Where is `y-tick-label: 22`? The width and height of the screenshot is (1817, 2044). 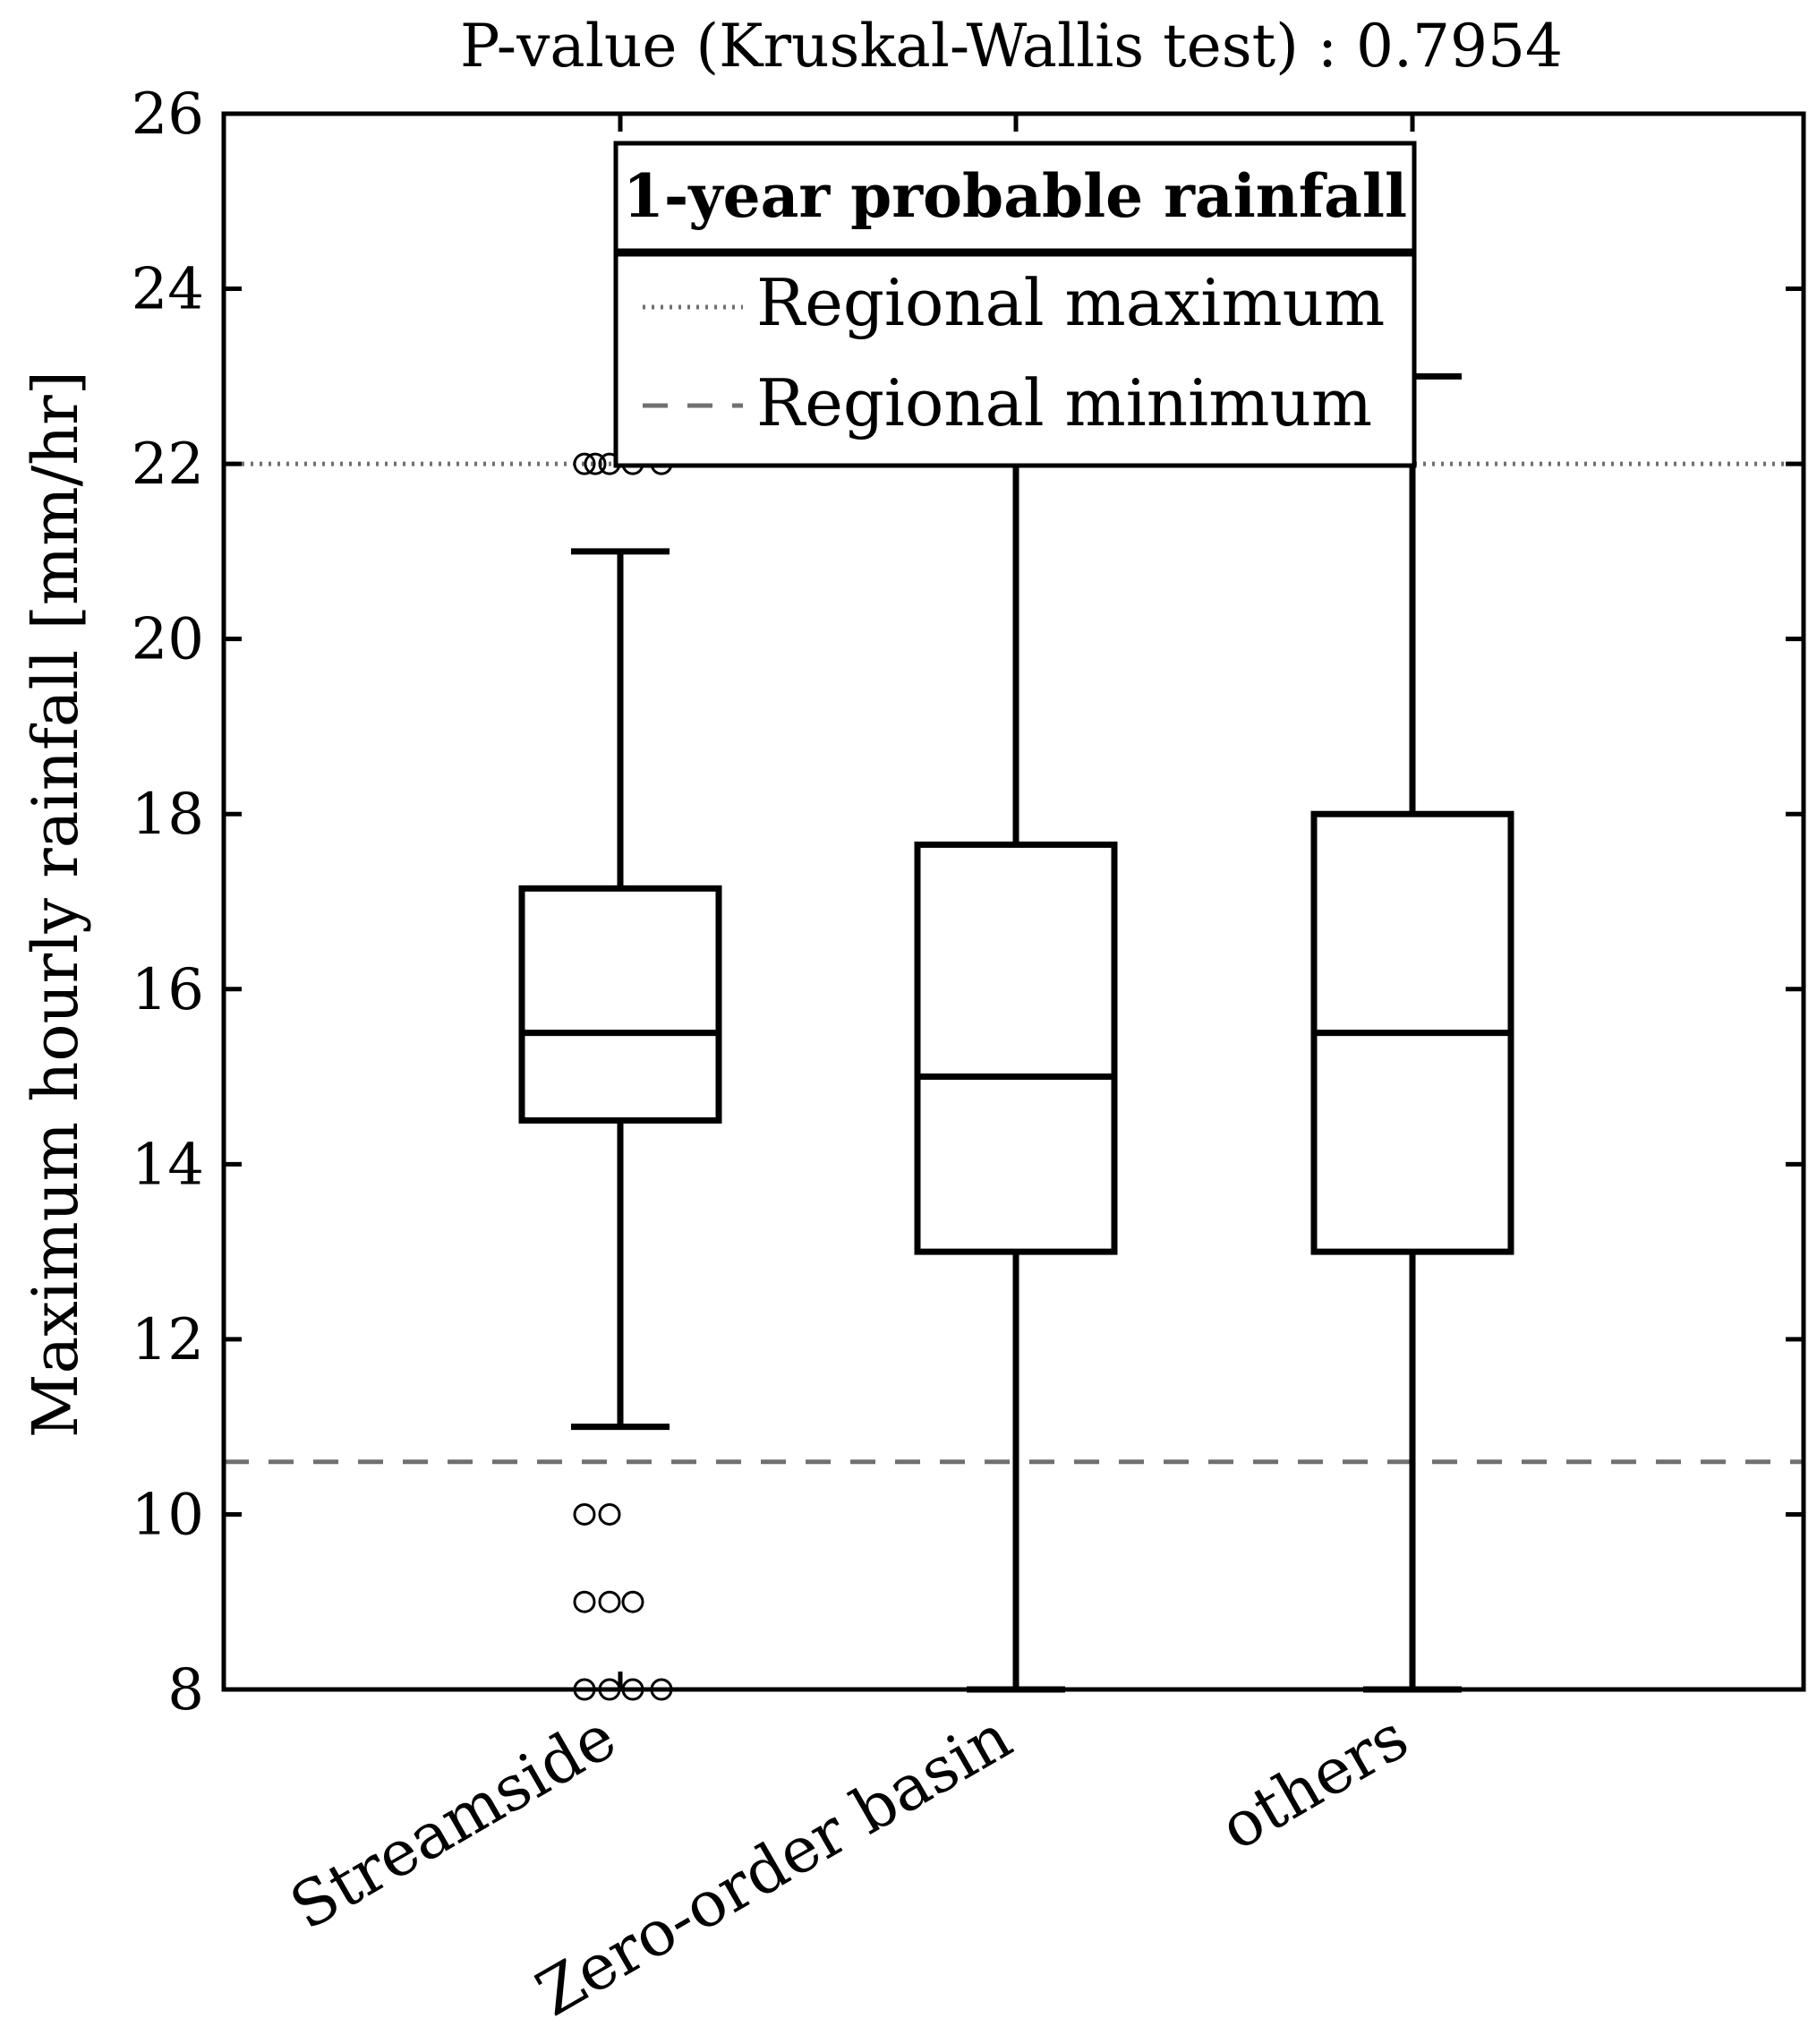
y-tick-label: 22 is located at coordinates (168, 465).